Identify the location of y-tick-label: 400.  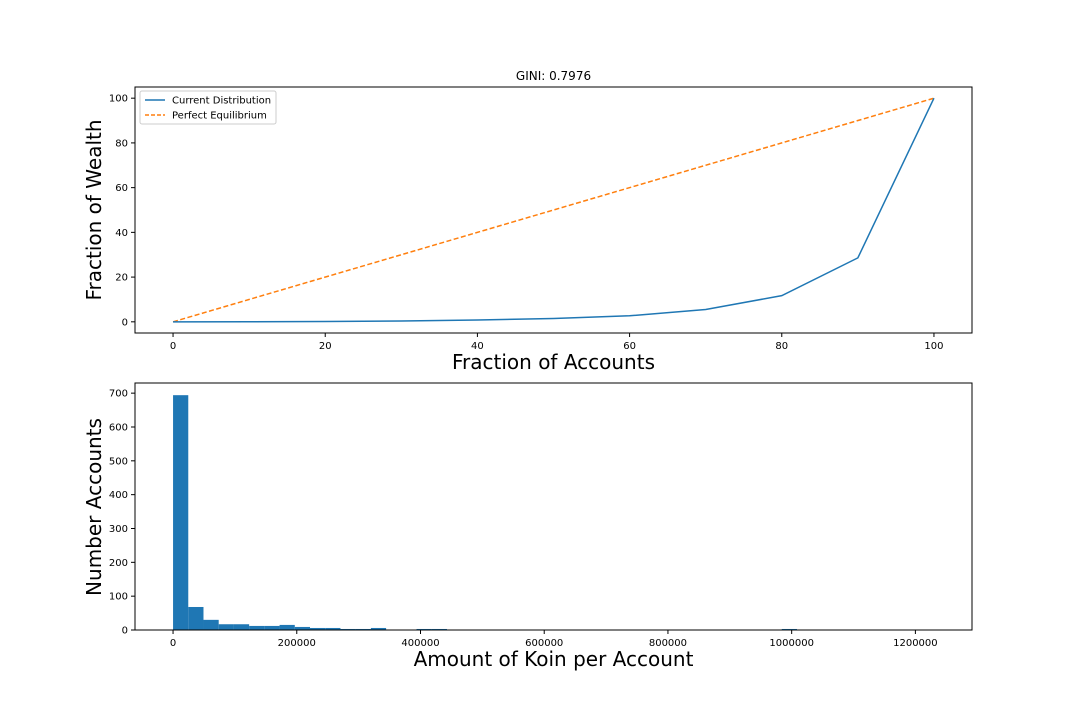
(118, 495).